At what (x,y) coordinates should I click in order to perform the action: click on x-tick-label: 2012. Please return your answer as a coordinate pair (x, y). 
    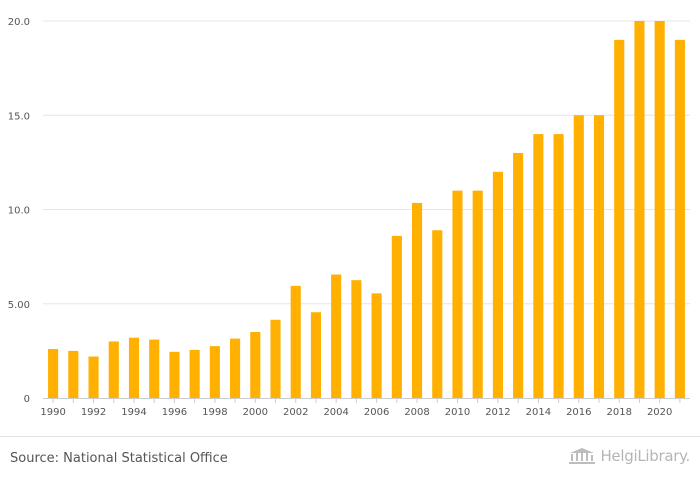
    Looking at the image, I should click on (497, 412).